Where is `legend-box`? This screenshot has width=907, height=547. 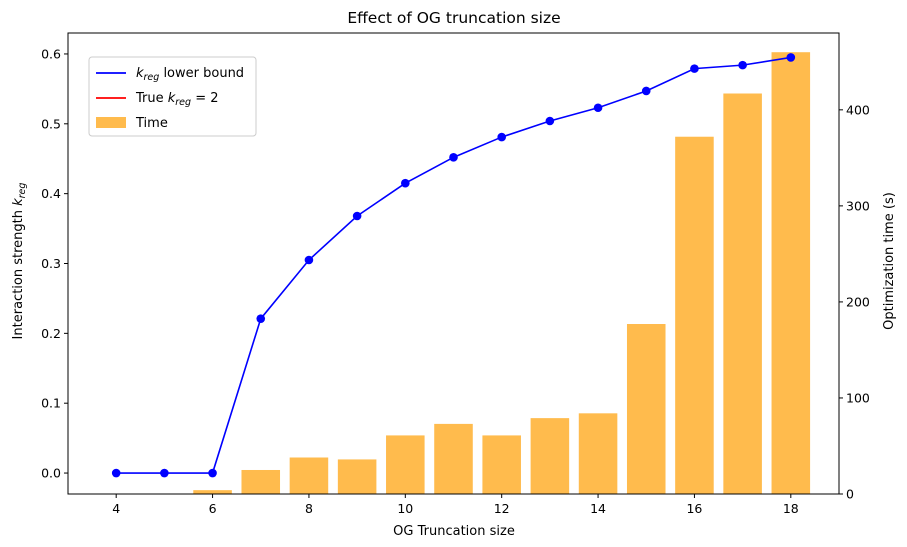 legend-box is located at coordinates (172, 96).